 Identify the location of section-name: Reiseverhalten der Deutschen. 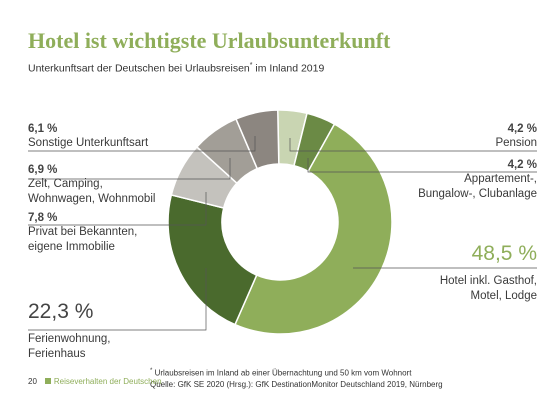
(107, 381).